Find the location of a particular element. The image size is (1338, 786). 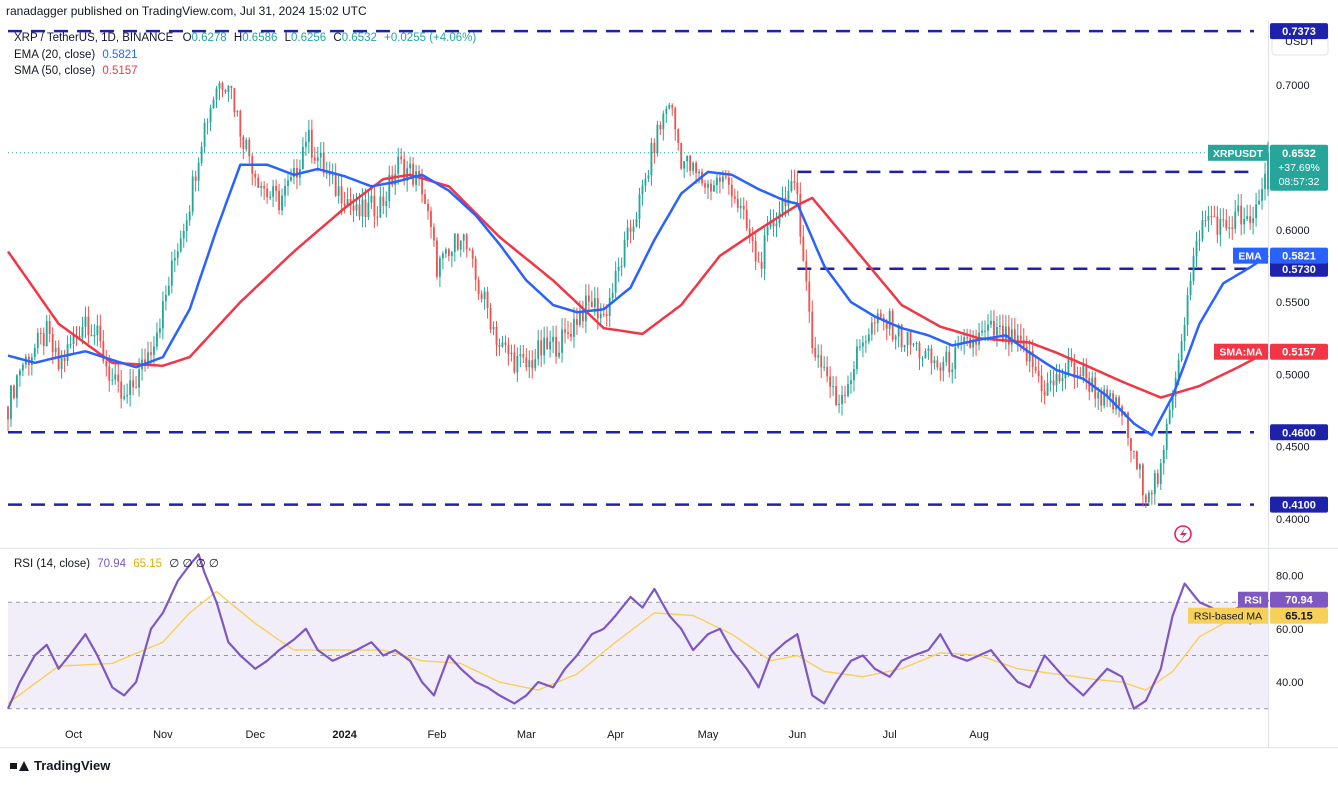

rsi-ma-line is located at coordinates (638, 647).